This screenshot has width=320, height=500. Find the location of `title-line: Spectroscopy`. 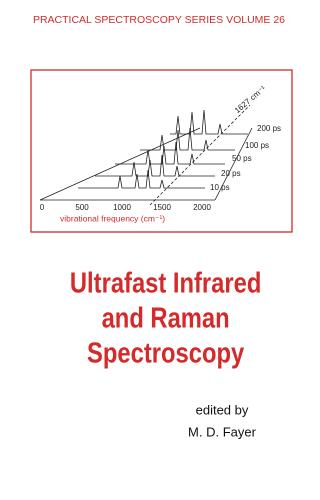

title-line: Spectroscopy is located at coordinates (165, 352).